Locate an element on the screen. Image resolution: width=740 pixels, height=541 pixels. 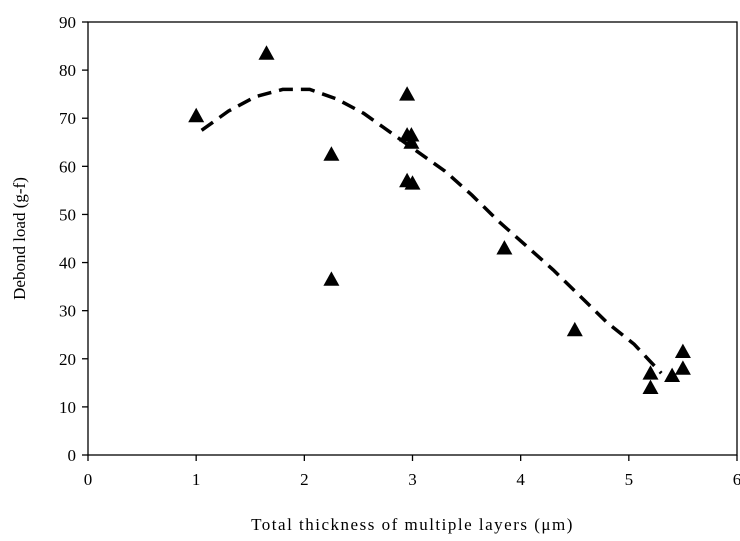
x-tick-label: 2 is located at coordinates (304, 479).